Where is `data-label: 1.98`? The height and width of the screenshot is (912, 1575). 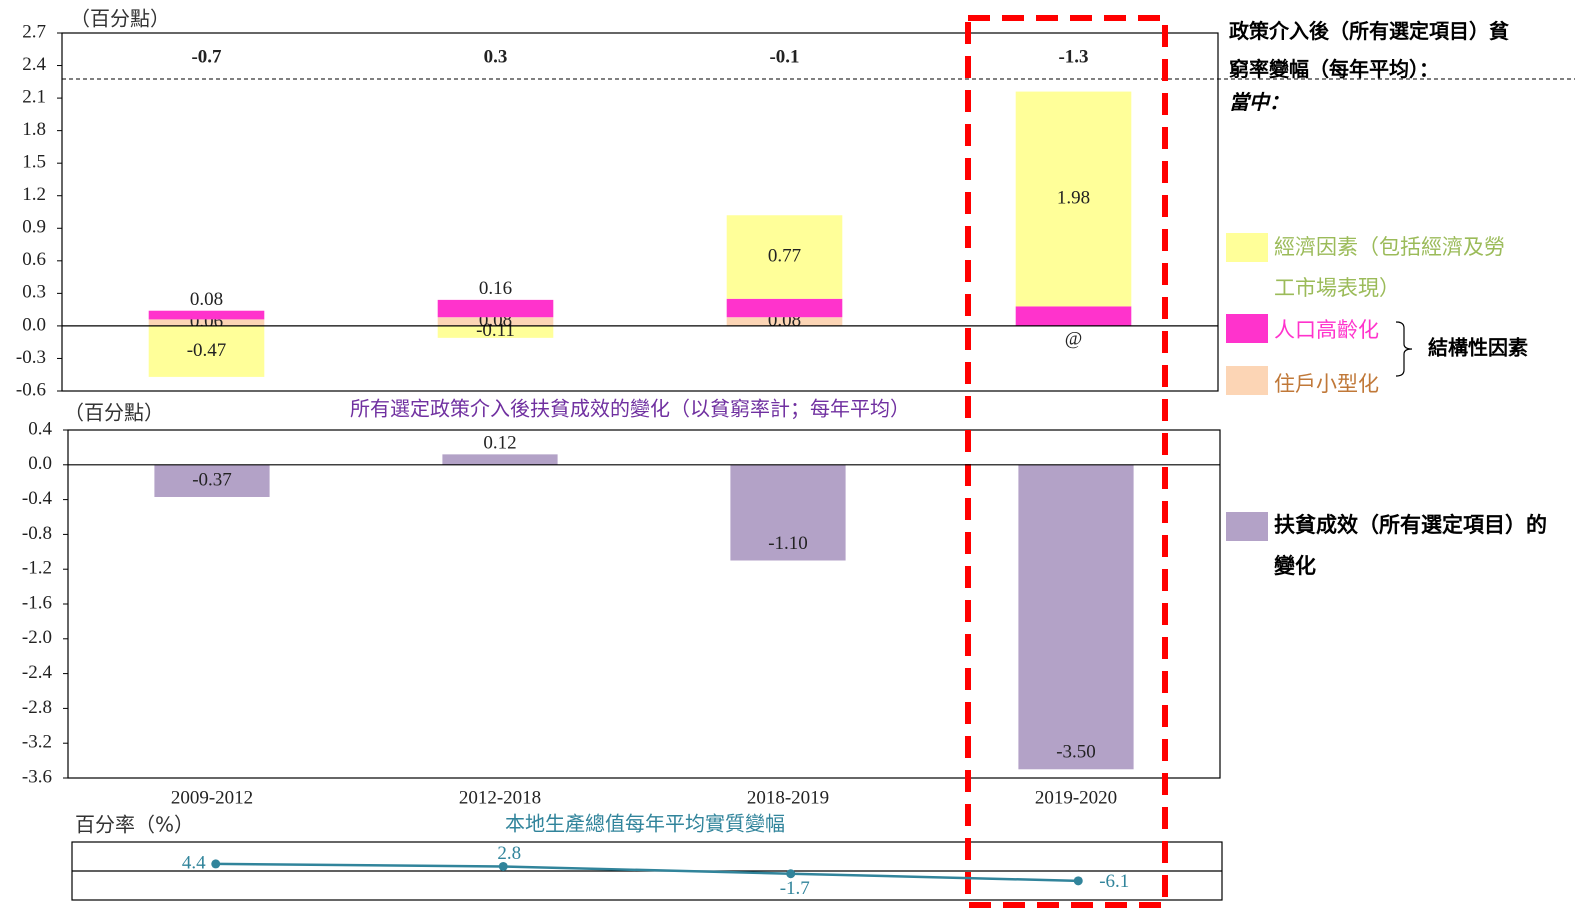
data-label: 1.98 is located at coordinates (1073, 197).